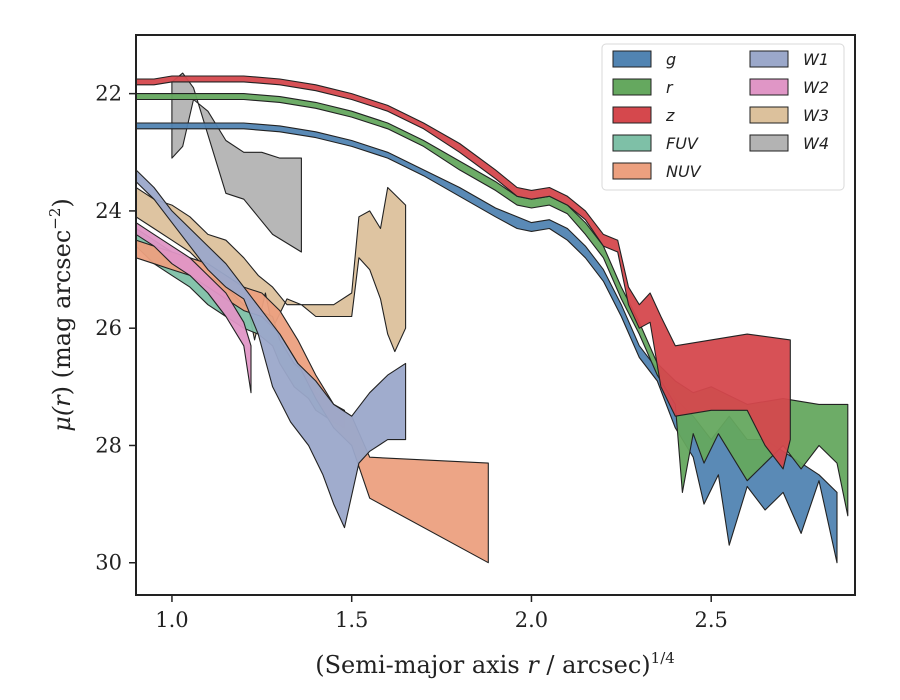  I want to click on legend-swatch-w2, so click(769, 87).